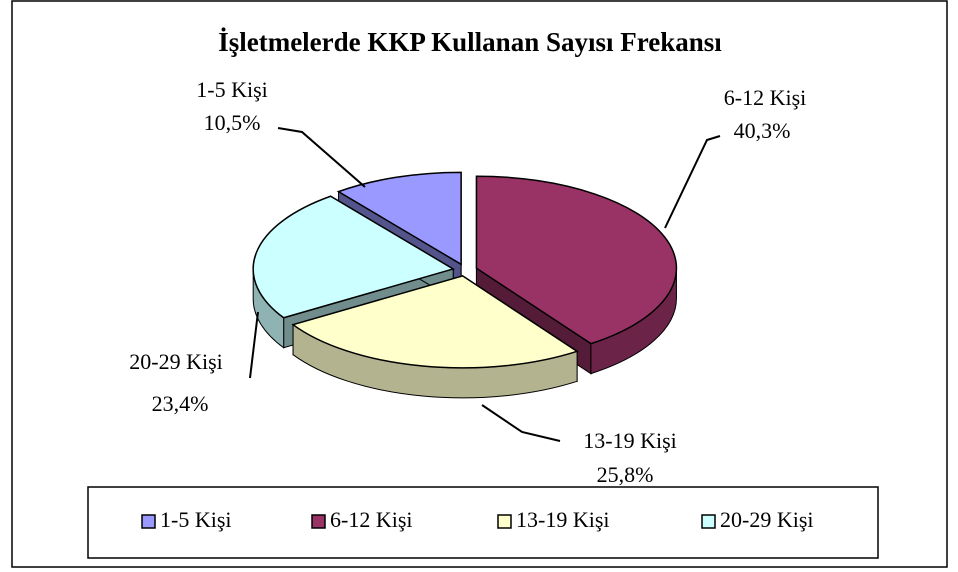 The width and height of the screenshot is (958, 572). I want to click on slice-value-label: 25,8%, so click(625, 474).